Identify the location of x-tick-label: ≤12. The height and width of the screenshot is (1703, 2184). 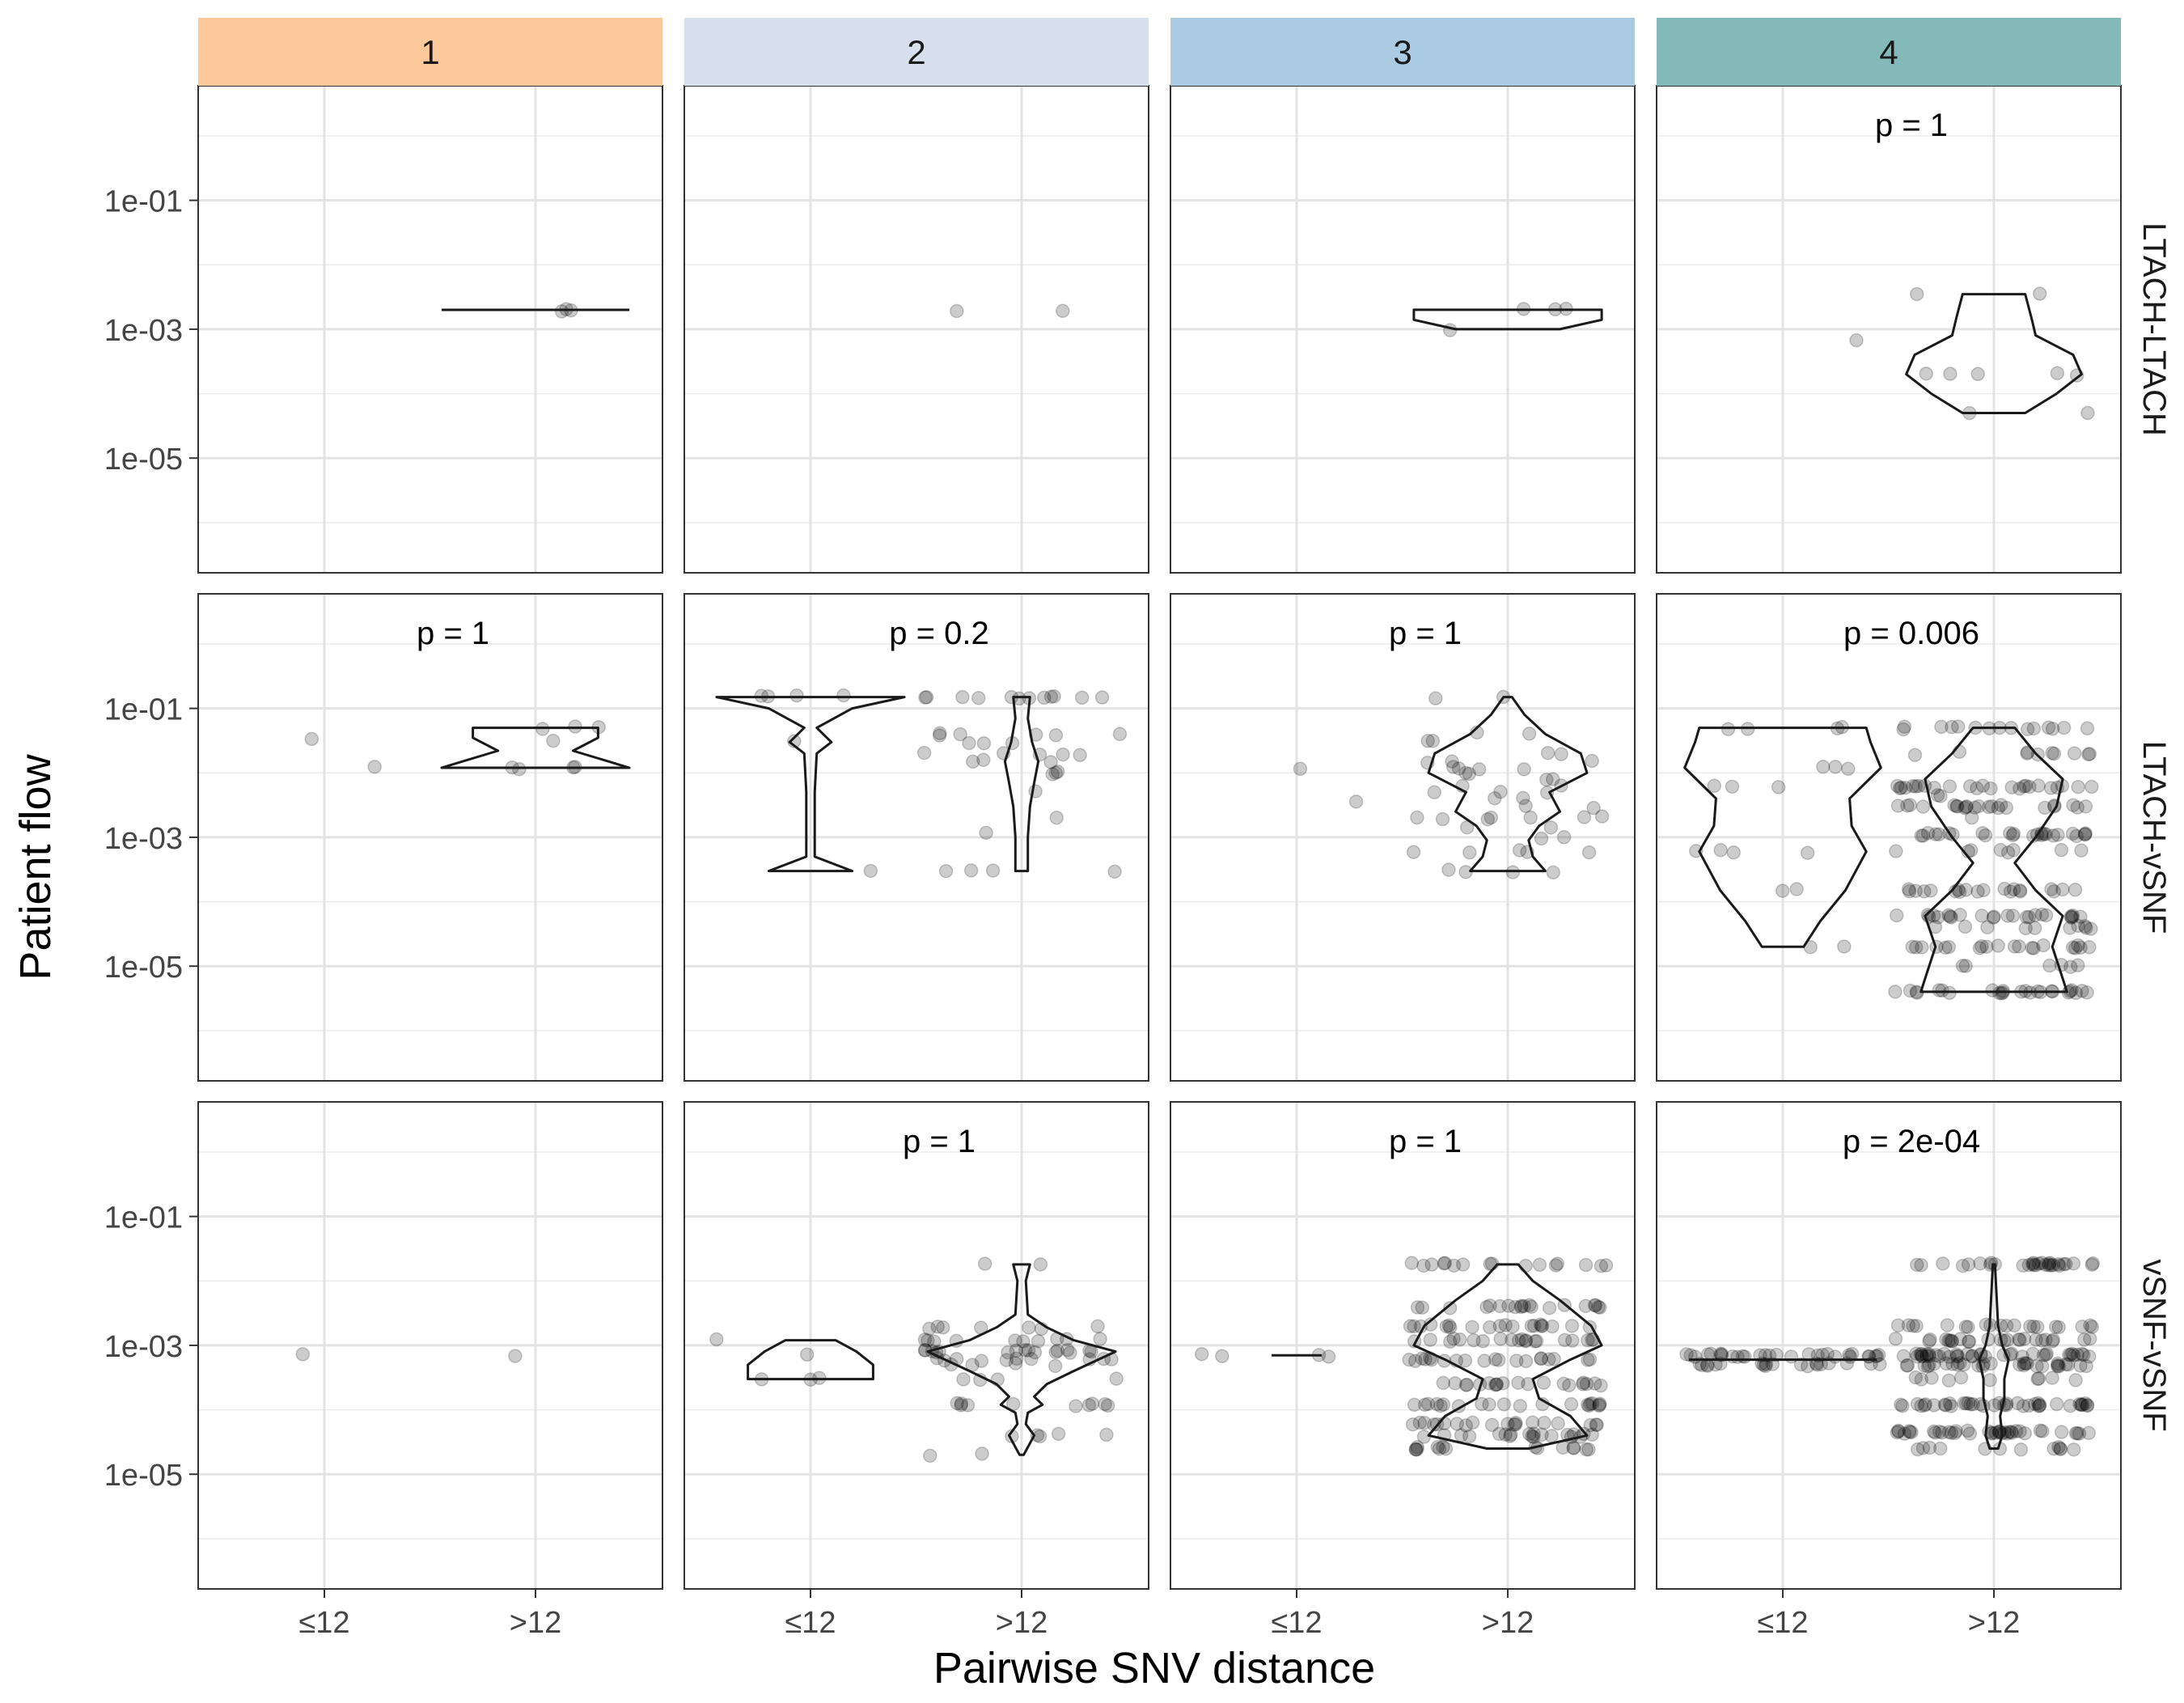
(1783, 1623).